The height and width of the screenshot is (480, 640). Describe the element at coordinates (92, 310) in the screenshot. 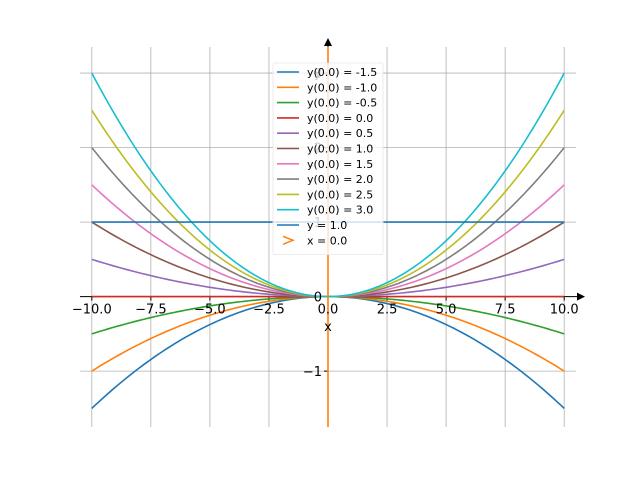

I see `x-tick-label: −10.0` at that location.